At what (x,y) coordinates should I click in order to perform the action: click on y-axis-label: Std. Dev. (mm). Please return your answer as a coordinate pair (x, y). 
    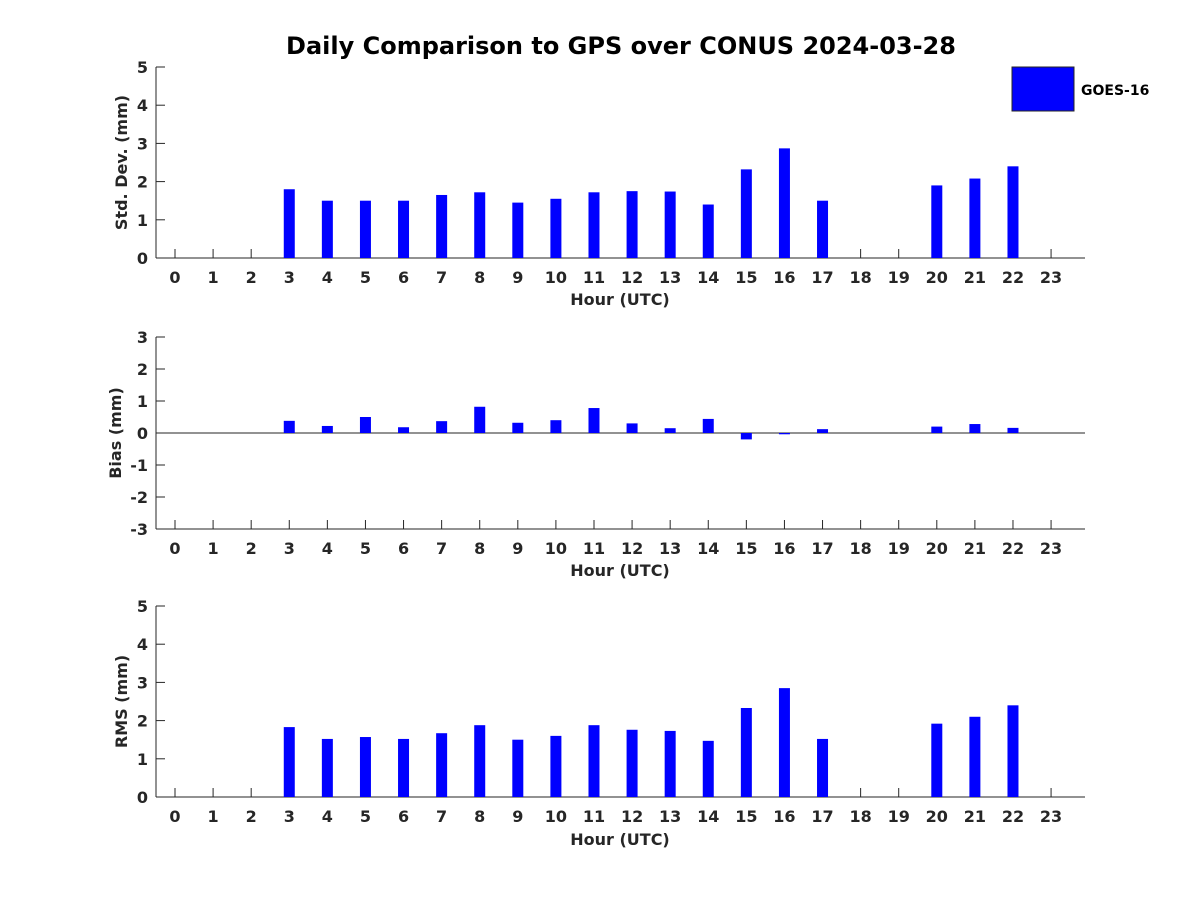
    Looking at the image, I should click on (121, 162).